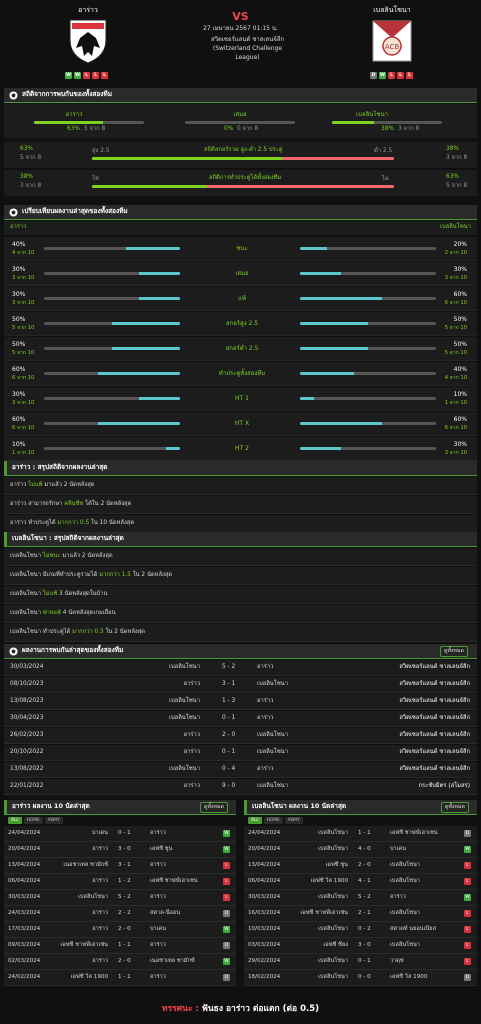  I want to click on h2h-away-team: เบลลินโซนา, so click(272, 786).